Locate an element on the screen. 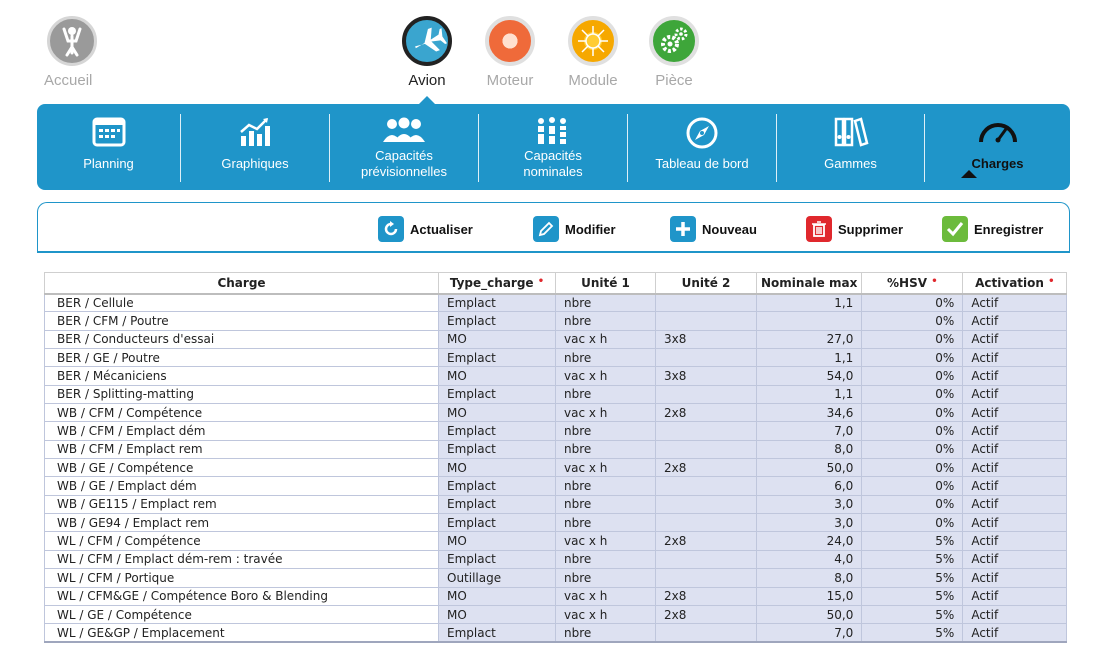 This screenshot has height=669, width=1111. cell-nominale-max: 1,1 is located at coordinates (809, 303).